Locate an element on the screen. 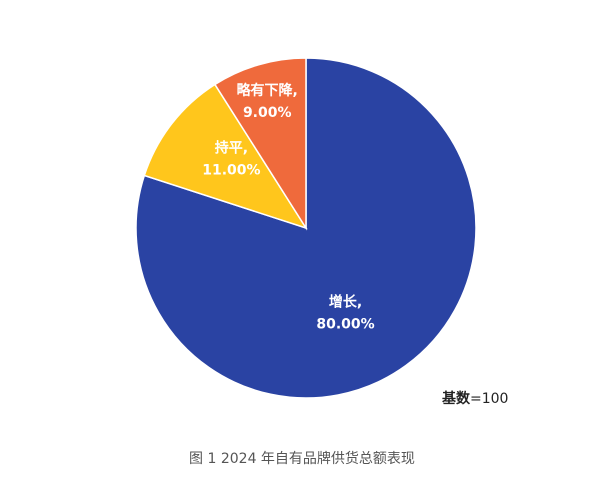 The width and height of the screenshot is (604, 500). pie-slice-name-1: 增长, is located at coordinates (345, 302).